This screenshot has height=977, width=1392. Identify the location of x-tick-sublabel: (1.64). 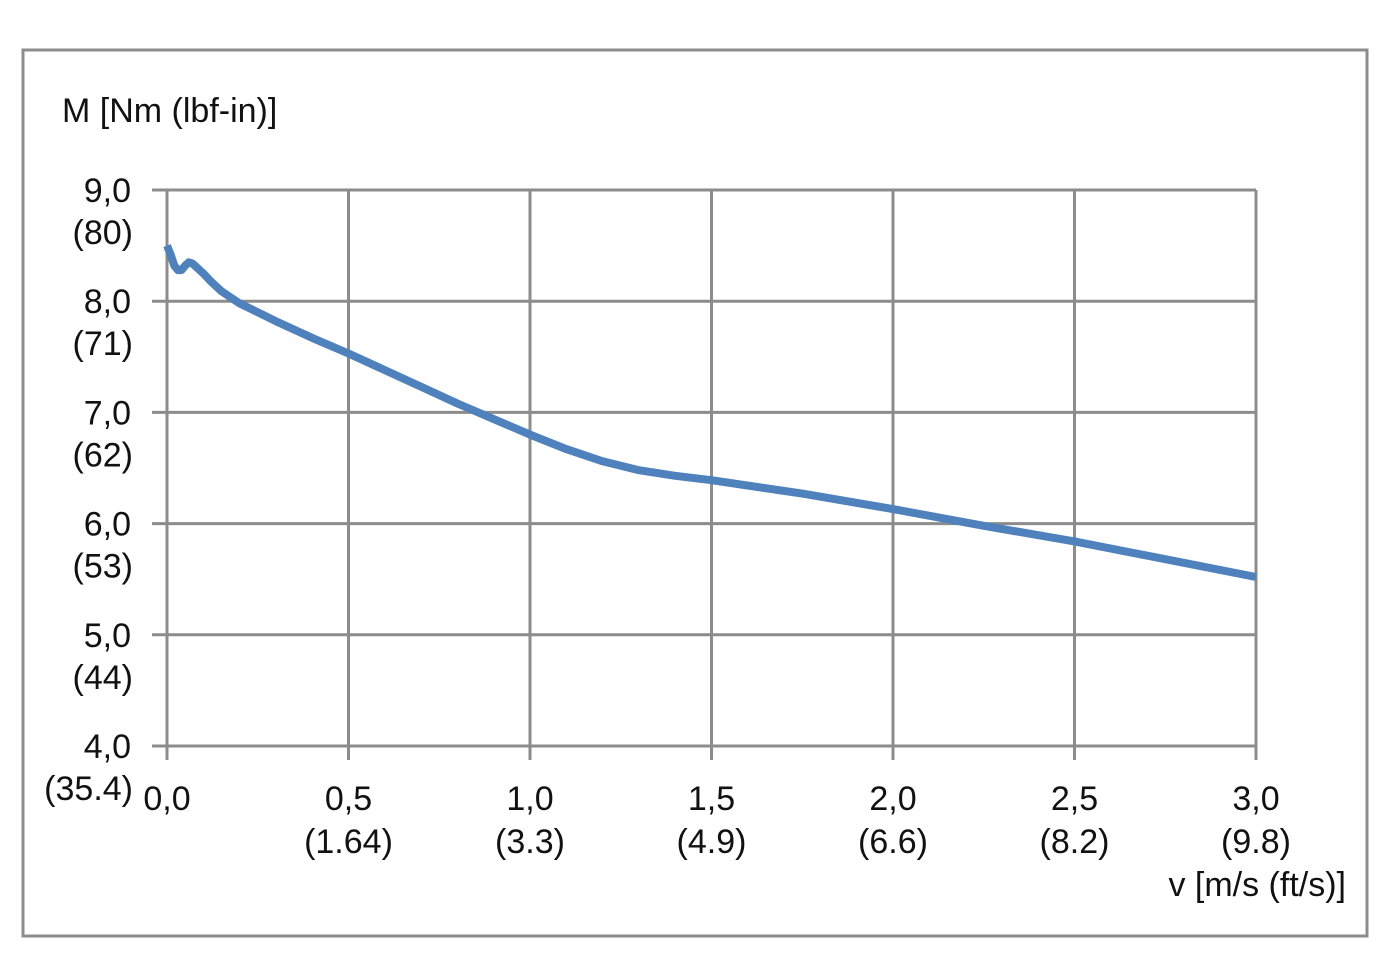
(348, 842).